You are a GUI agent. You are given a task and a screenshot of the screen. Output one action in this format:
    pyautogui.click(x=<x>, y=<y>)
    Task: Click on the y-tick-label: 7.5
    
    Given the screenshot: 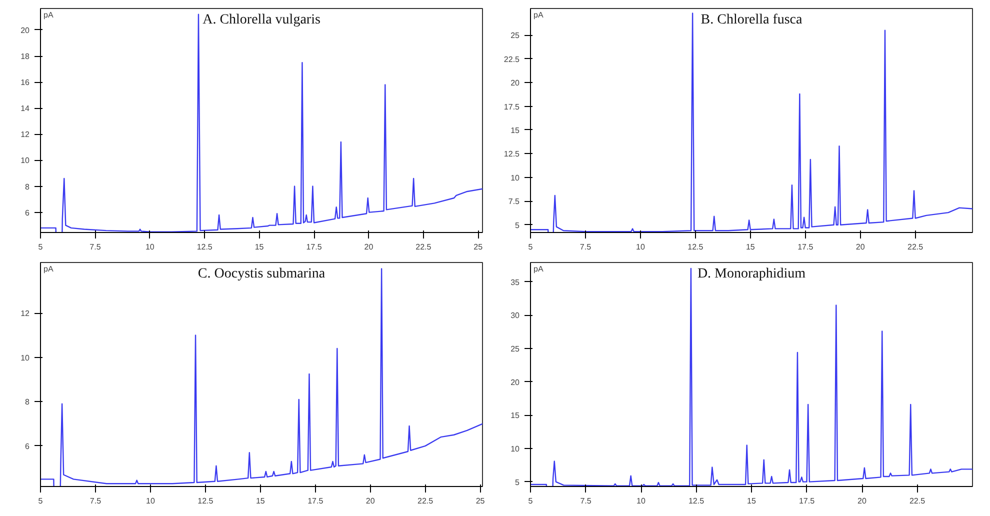 What is the action you would take?
    pyautogui.click(x=514, y=201)
    